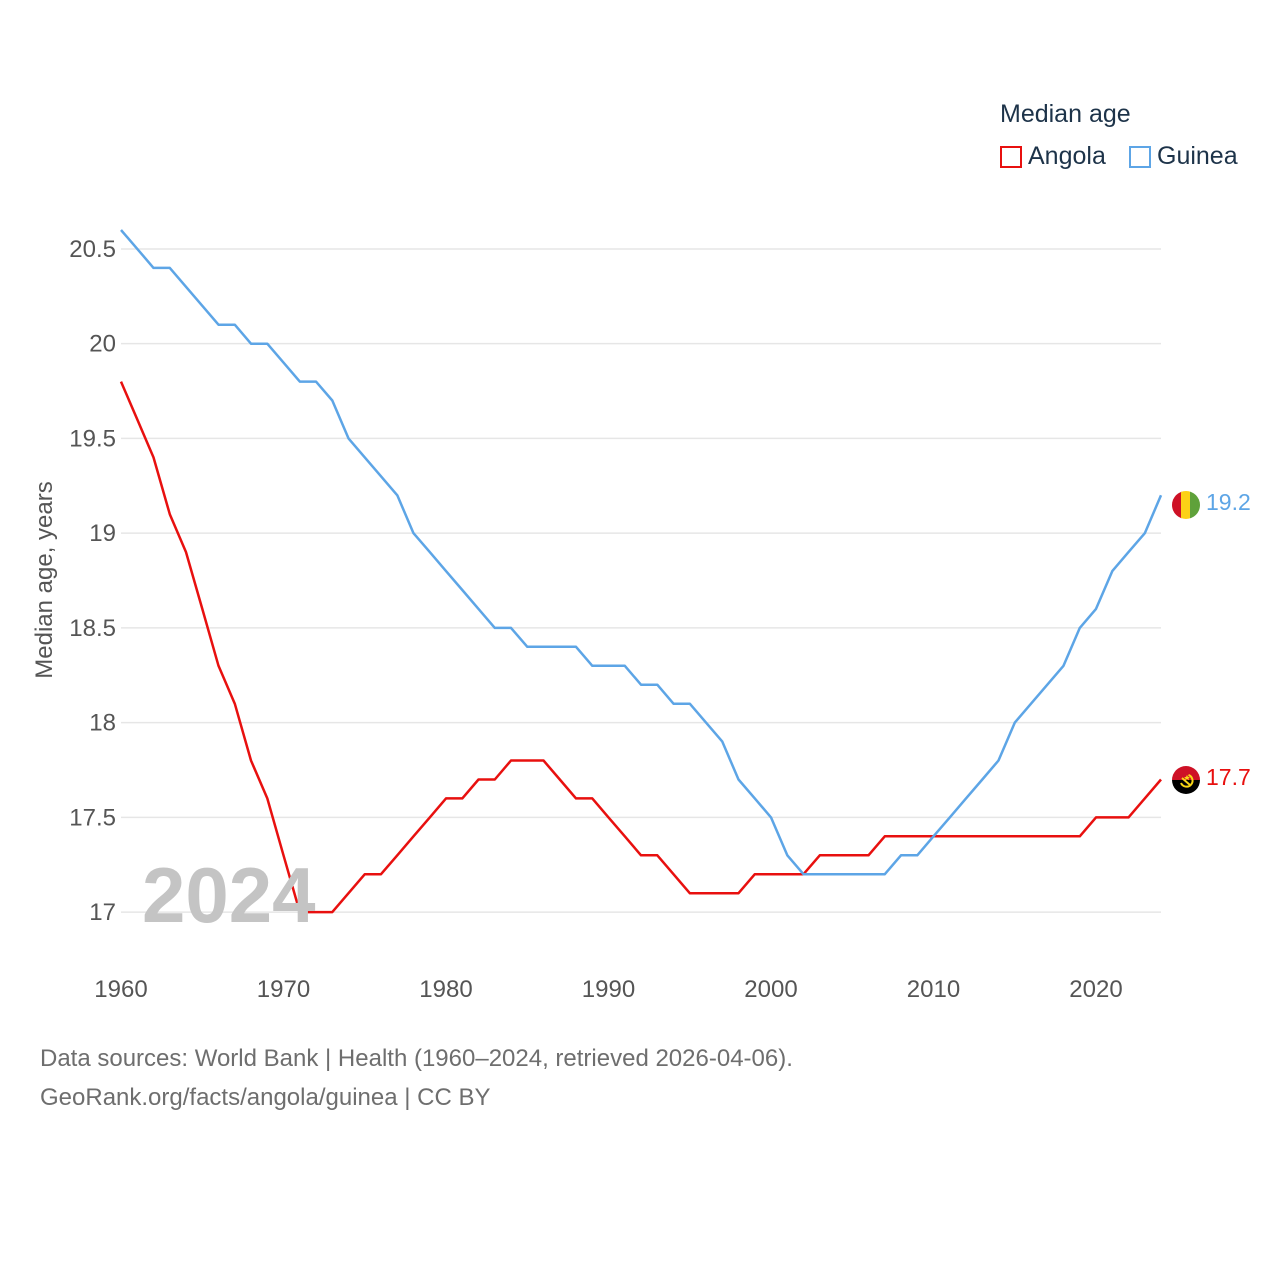 This screenshot has width=1280, height=1280. What do you see at coordinates (1140, 156) in the screenshot?
I see `legend-swatch-guinea` at bounding box center [1140, 156].